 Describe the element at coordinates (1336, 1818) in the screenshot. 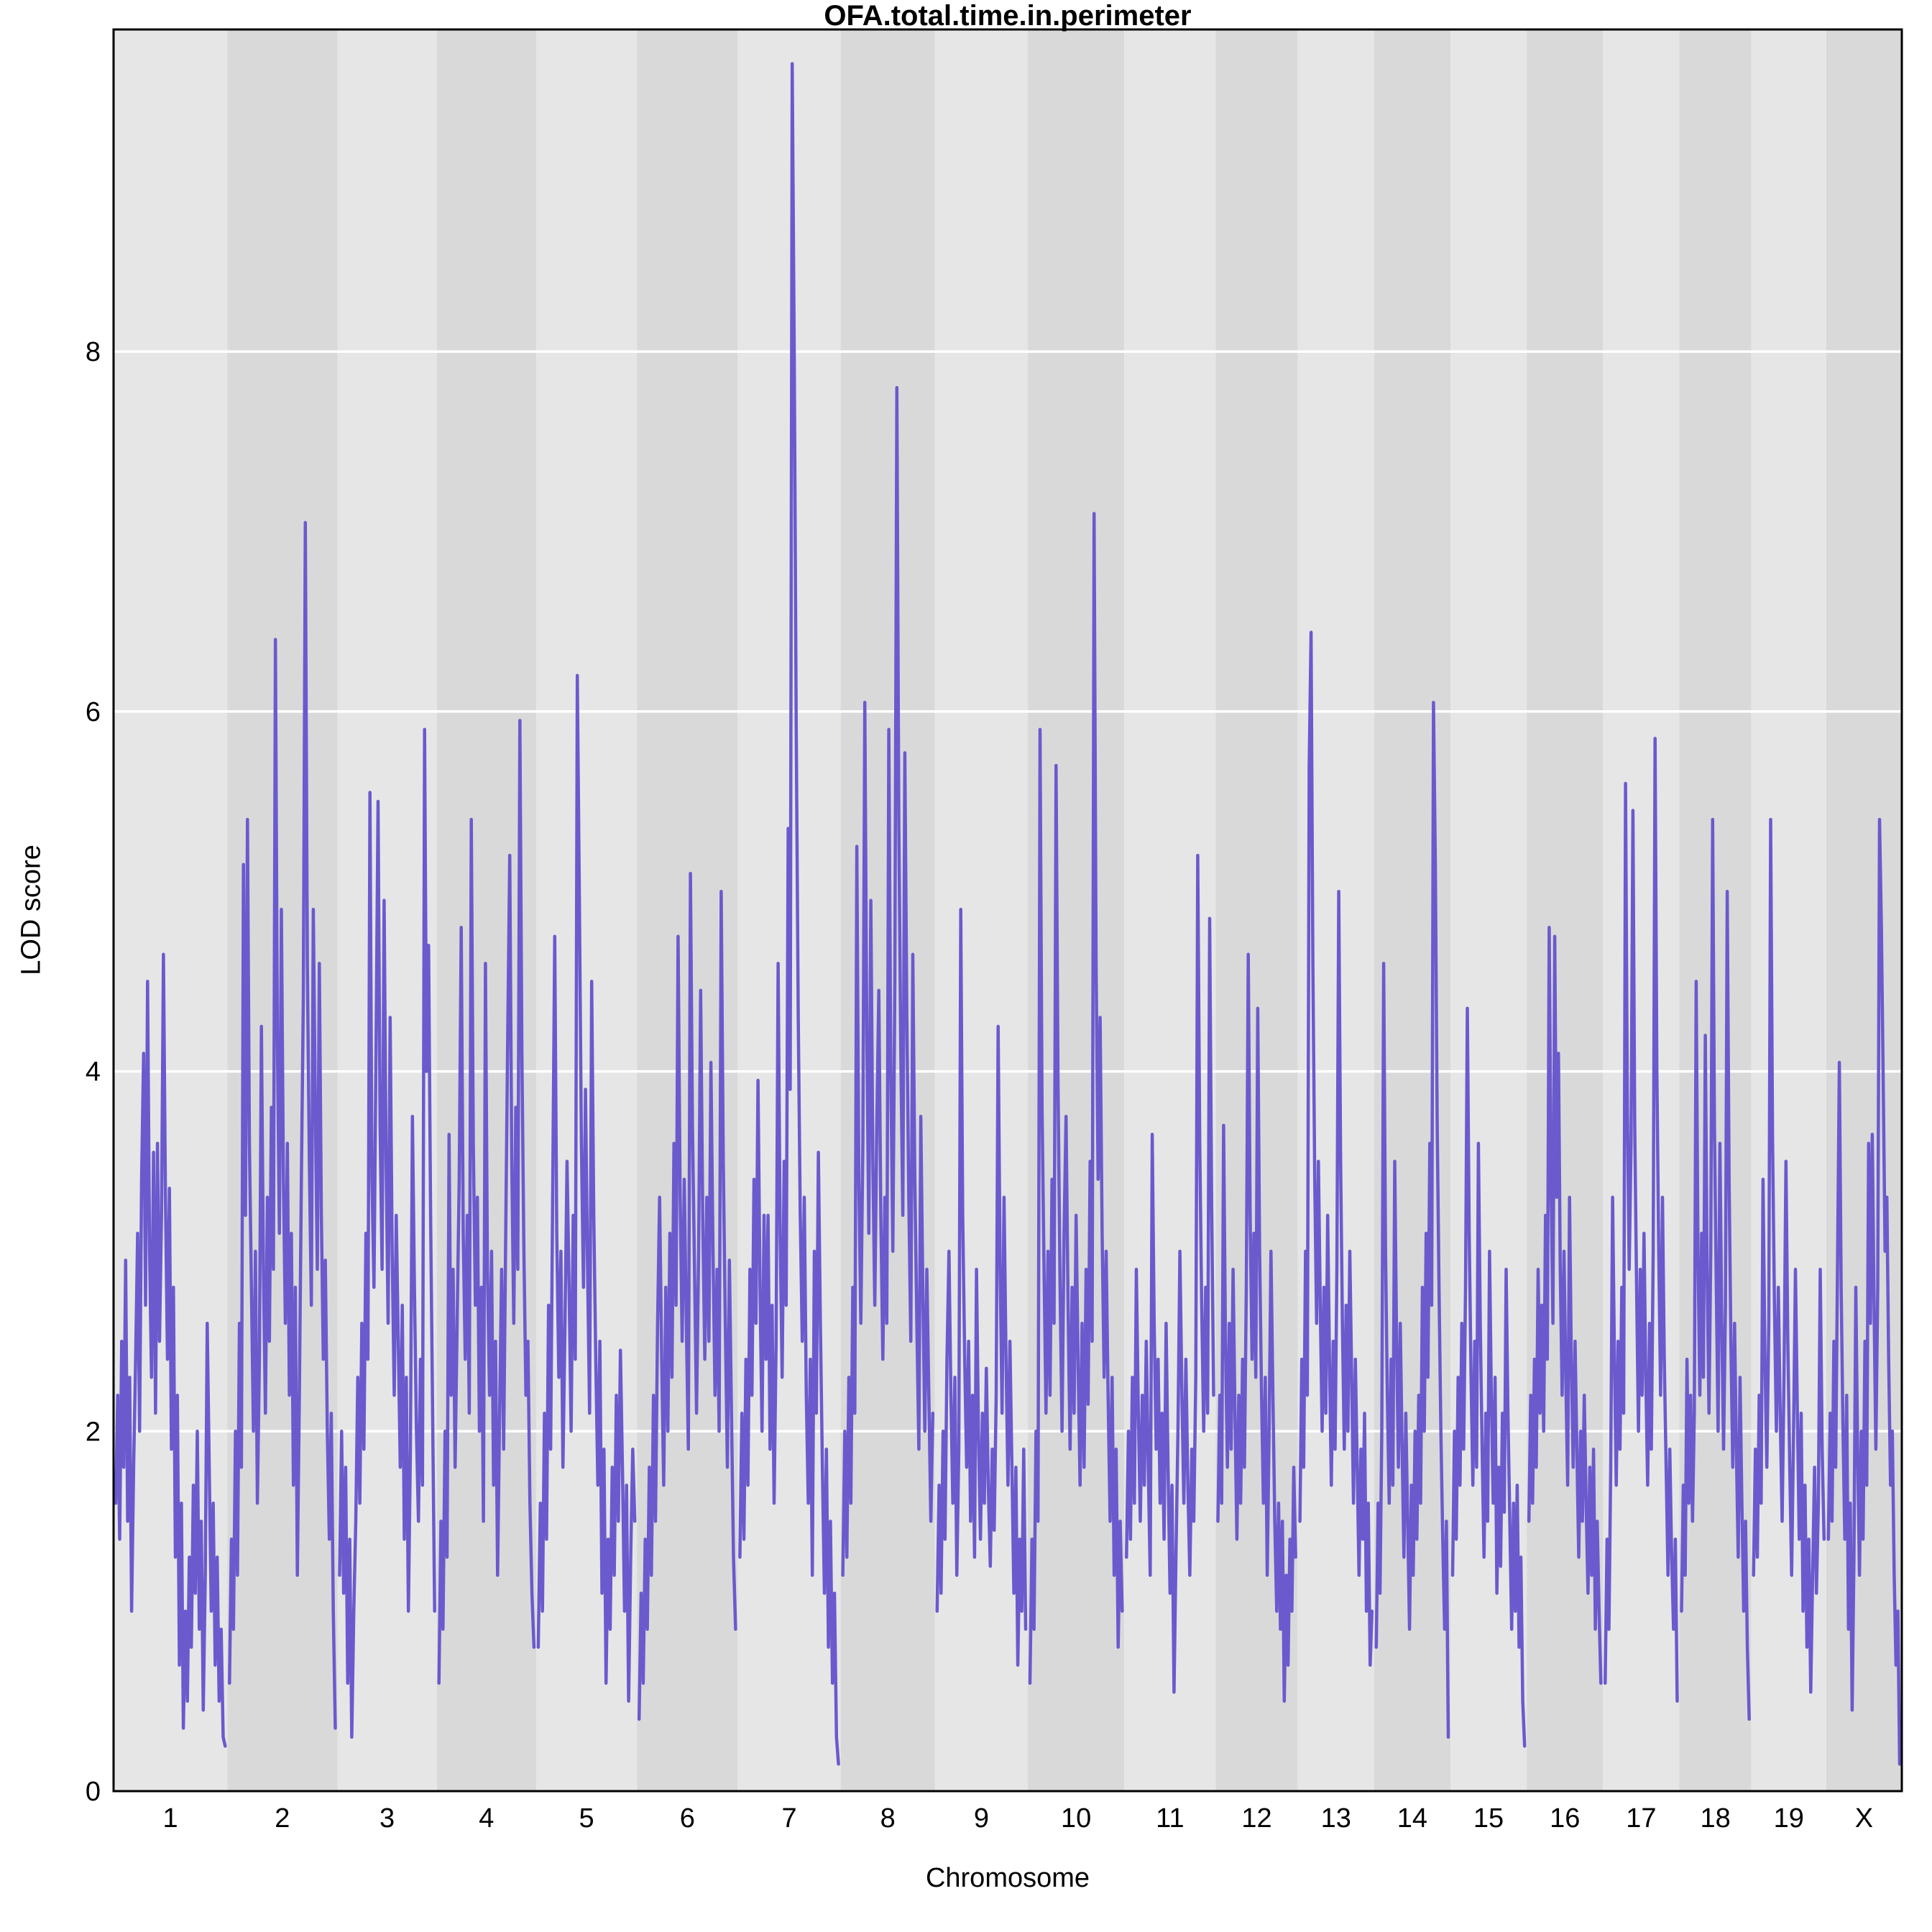

I see `x-tick-label-chr-13: 13` at that location.